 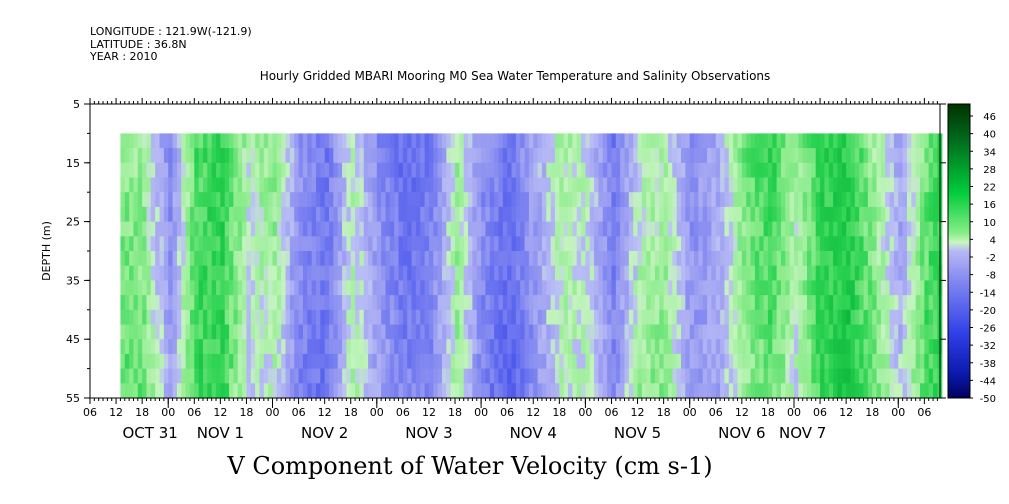 What do you see at coordinates (872, 412) in the screenshot?
I see `x-hour-label: 18` at bounding box center [872, 412].